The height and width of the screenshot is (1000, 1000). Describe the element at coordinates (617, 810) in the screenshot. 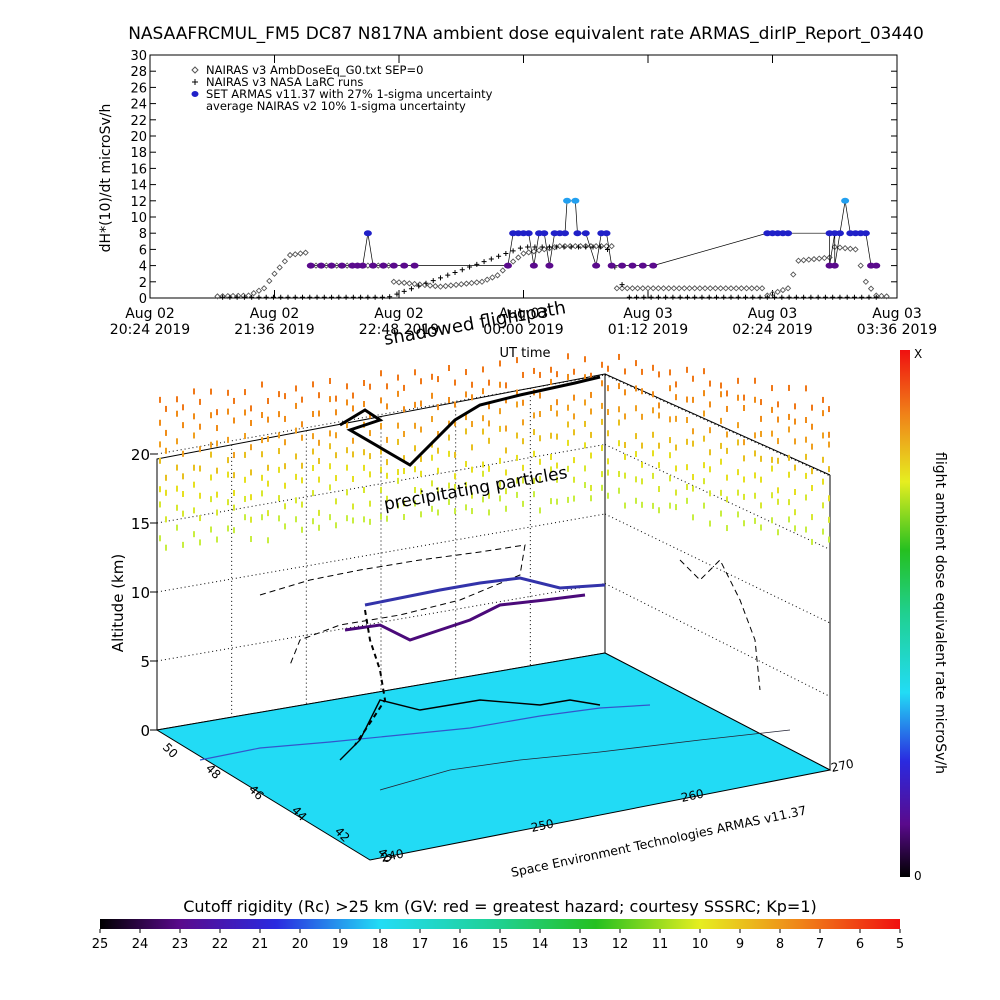

I see `longitude-axis-ticks: 240 250 260 270` at that location.